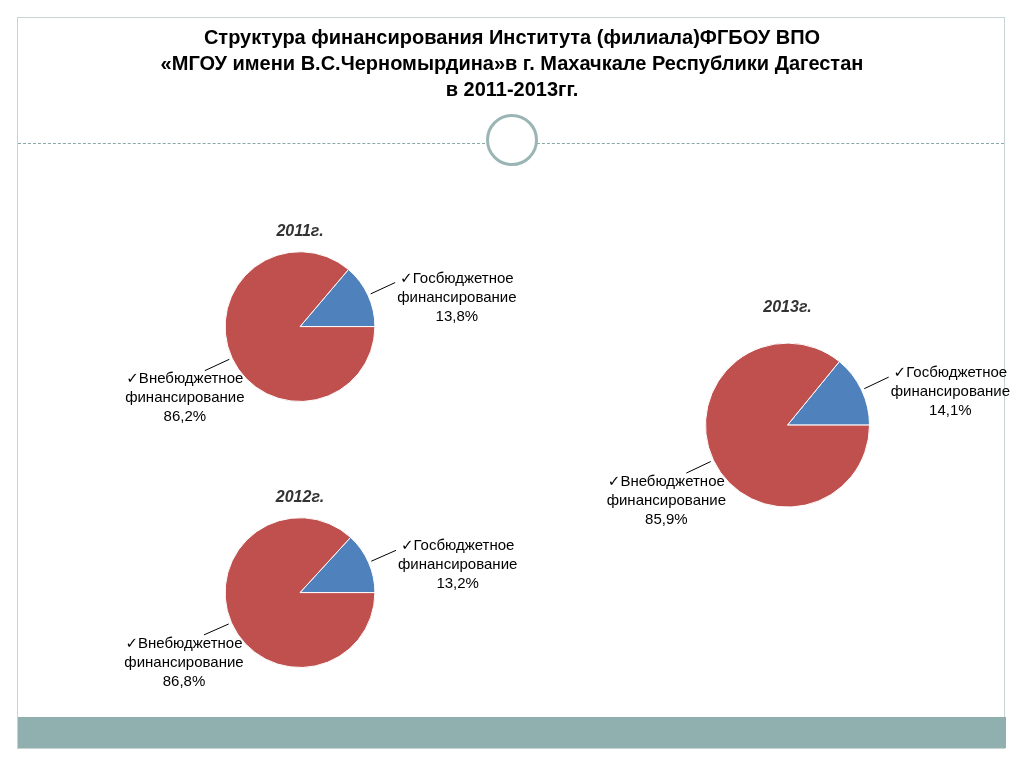 This screenshot has height=768, width=1024. I want to click on data-label: 85,9%, so click(666, 518).